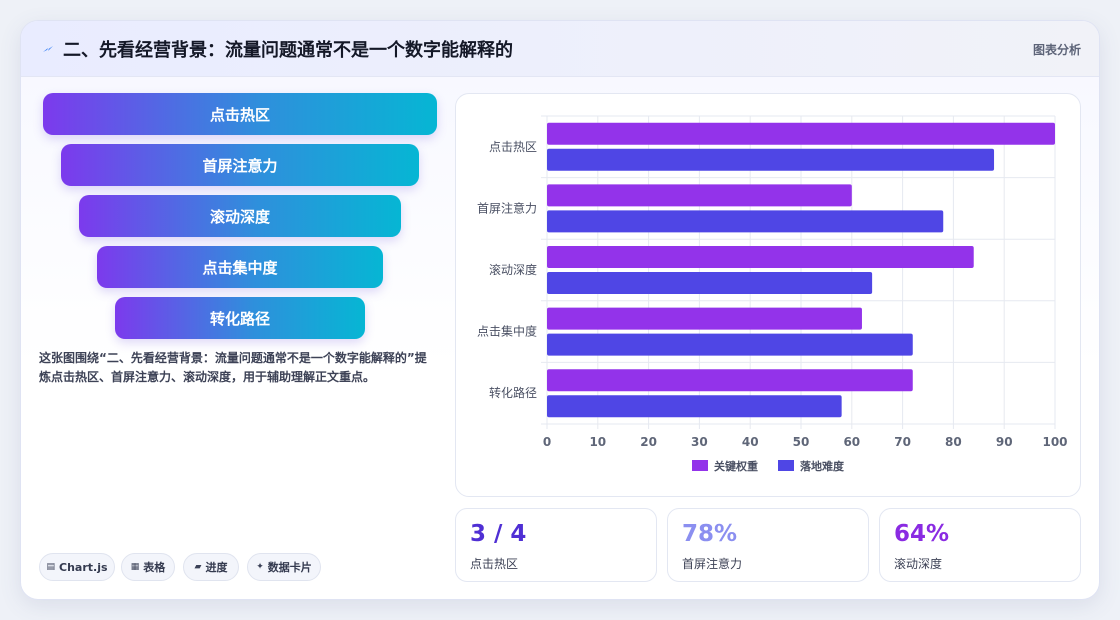 The width and height of the screenshot is (1120, 620). Describe the element at coordinates (513, 147) in the screenshot. I see `y-category-label: 点击热区` at that location.